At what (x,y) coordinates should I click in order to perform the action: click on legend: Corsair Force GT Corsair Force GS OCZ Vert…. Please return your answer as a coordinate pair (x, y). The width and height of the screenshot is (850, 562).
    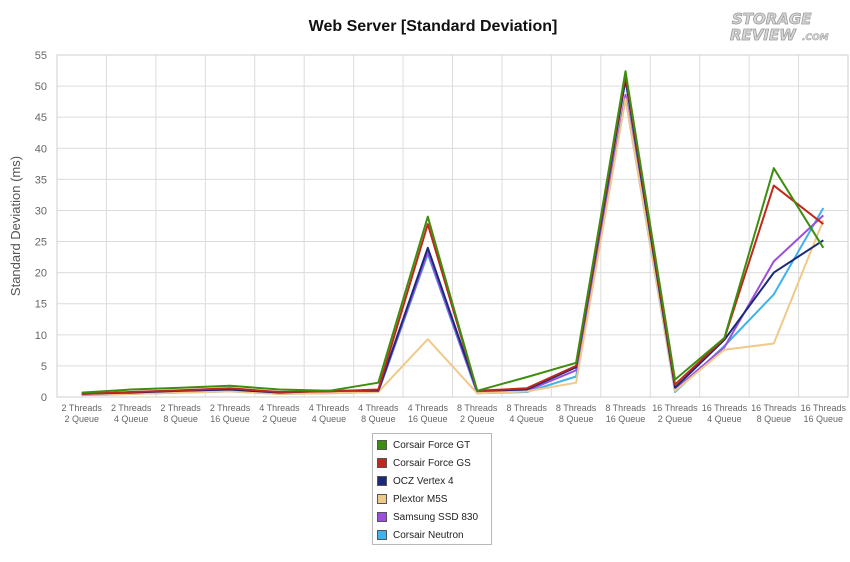
    Looking at the image, I should click on (432, 489).